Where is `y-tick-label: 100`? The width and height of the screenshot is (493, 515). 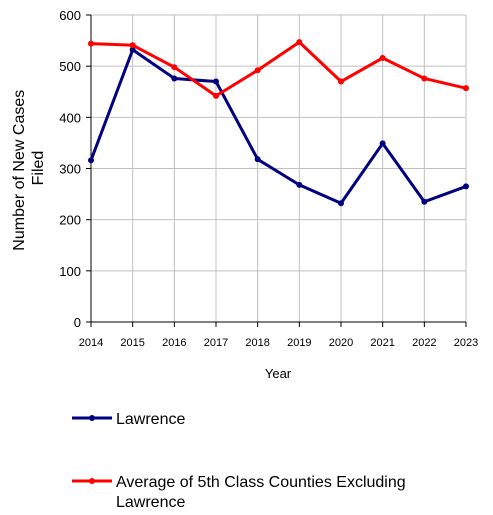 y-tick-label: 100 is located at coordinates (70, 271).